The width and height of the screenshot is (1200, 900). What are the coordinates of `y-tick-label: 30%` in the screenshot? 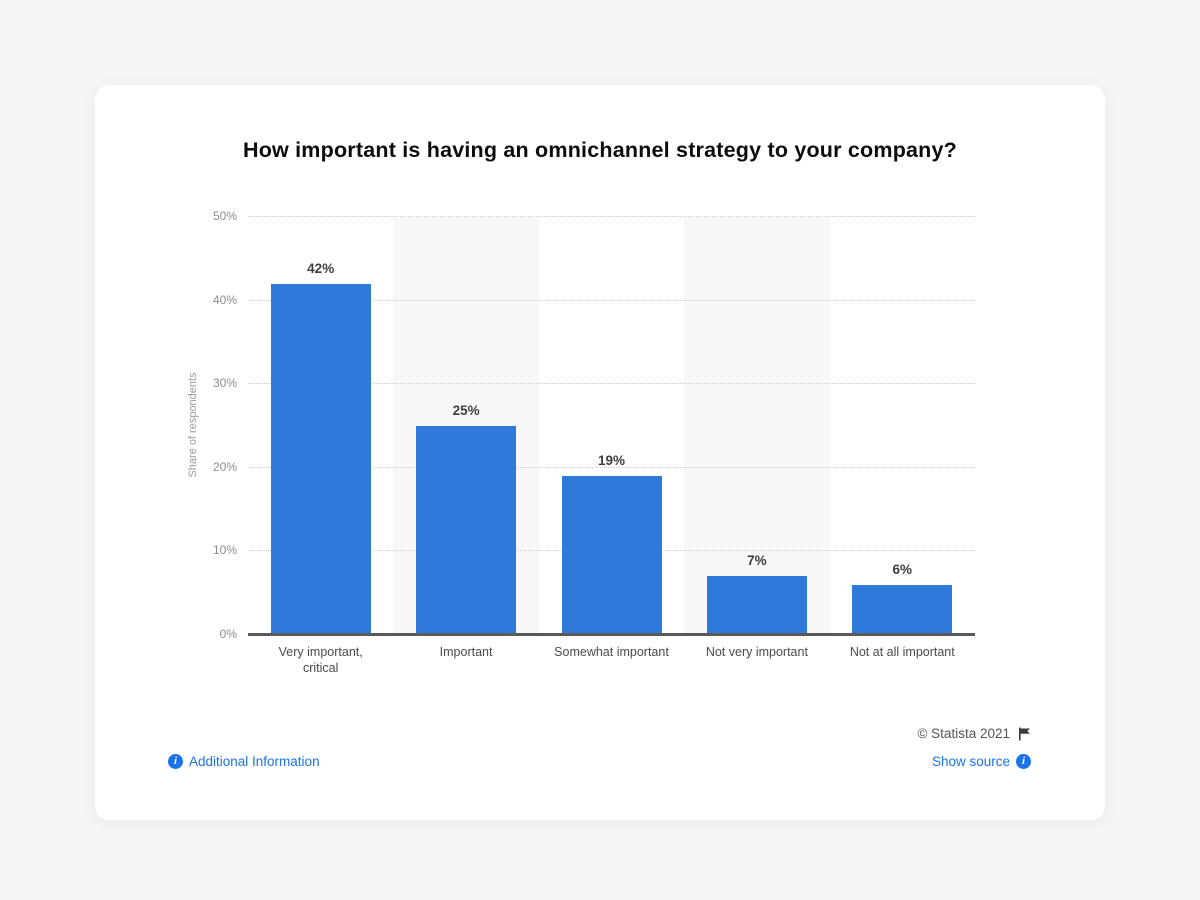 It's located at (224, 383).